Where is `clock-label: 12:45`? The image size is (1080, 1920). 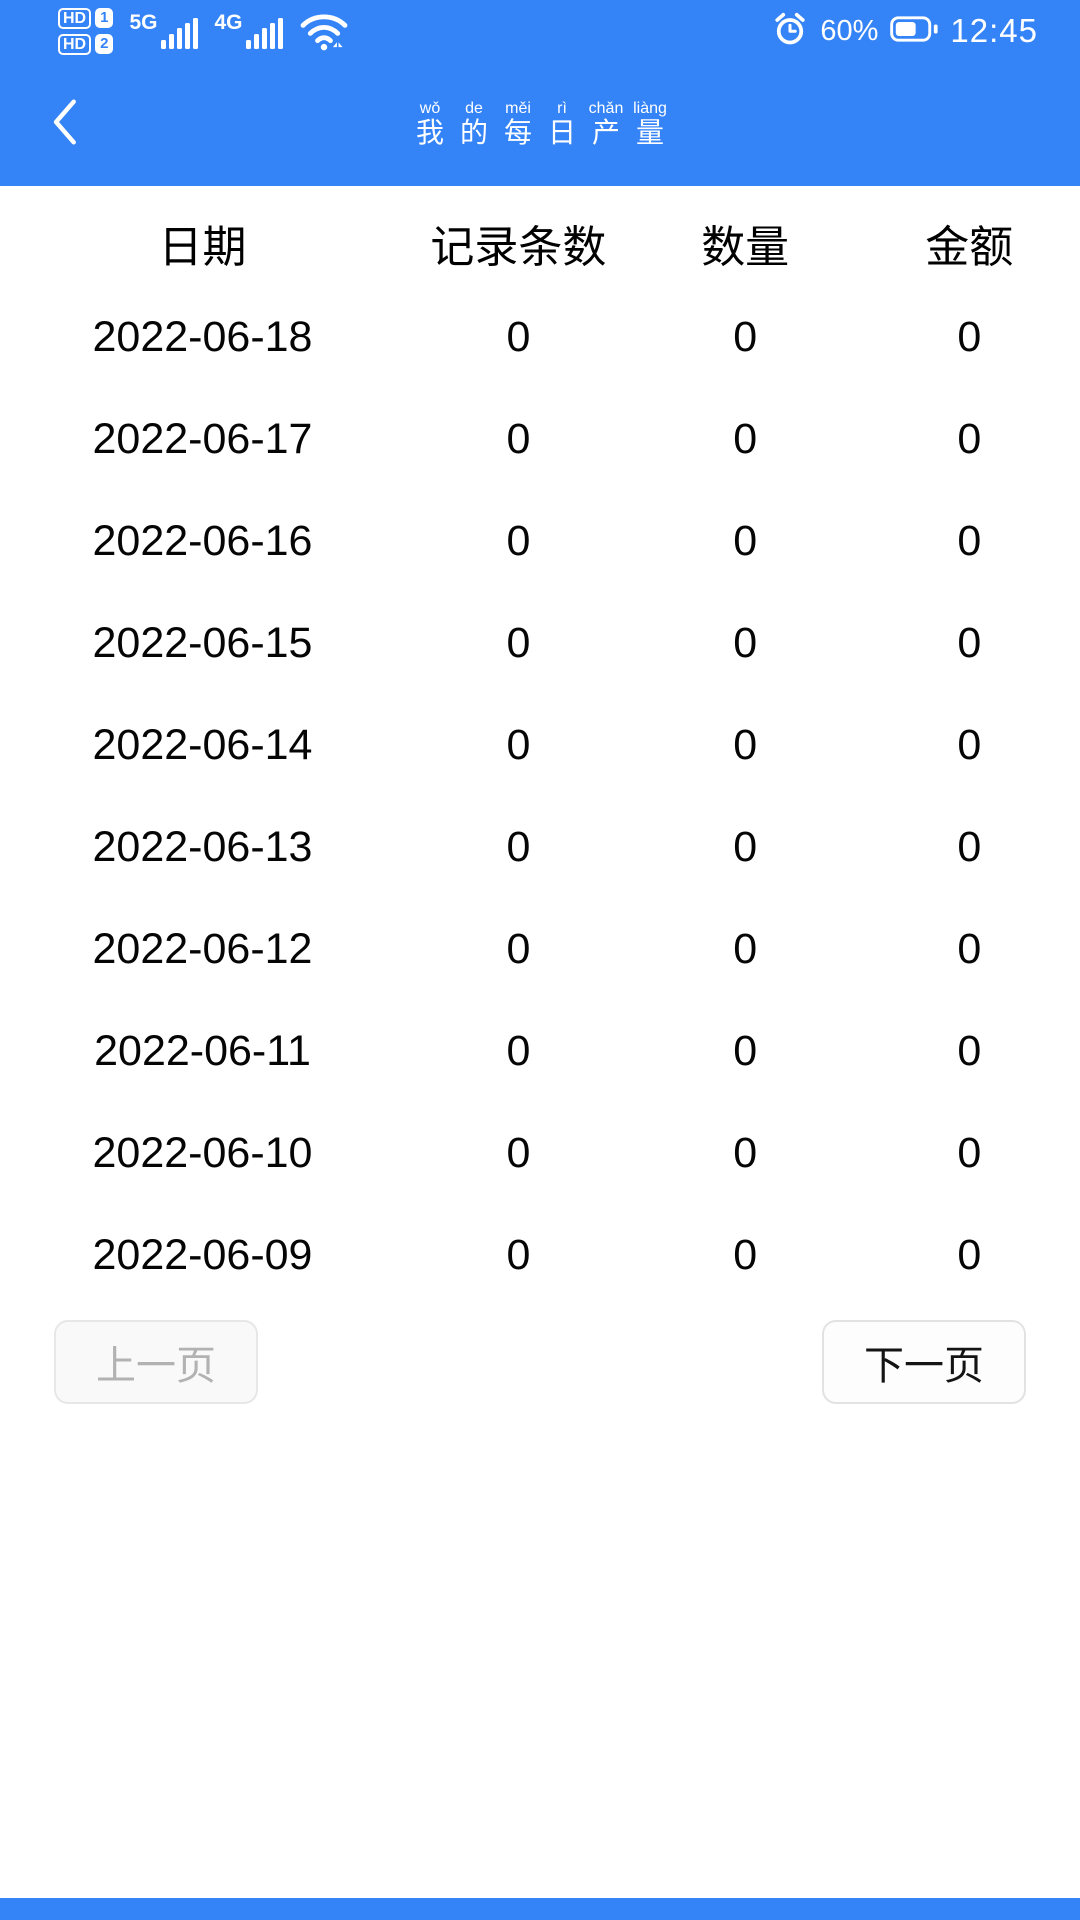
clock-label: 12:45 is located at coordinates (994, 30).